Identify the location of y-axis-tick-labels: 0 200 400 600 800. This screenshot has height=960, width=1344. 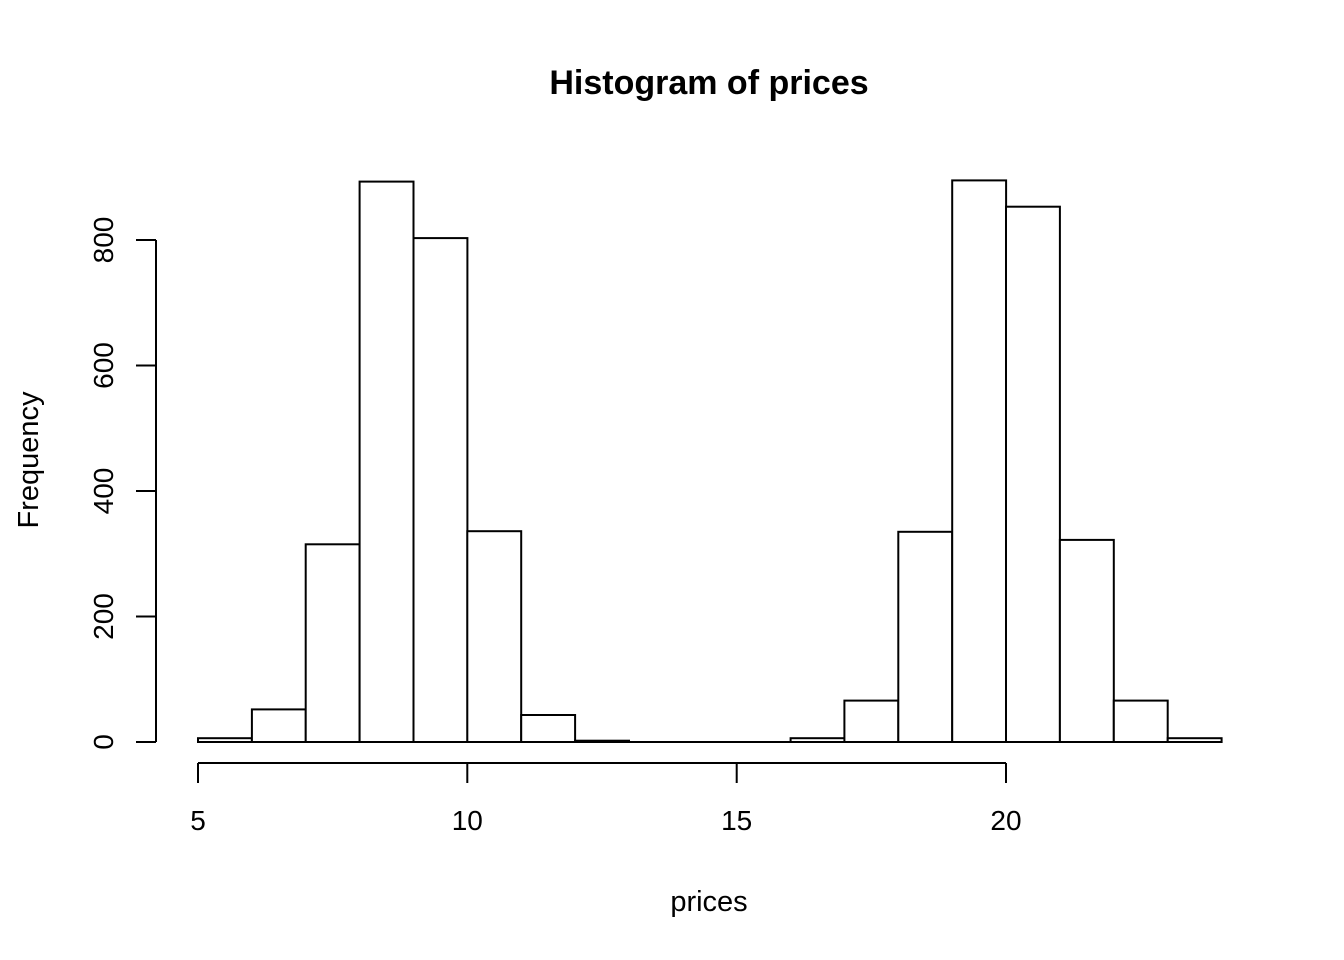
(103, 483).